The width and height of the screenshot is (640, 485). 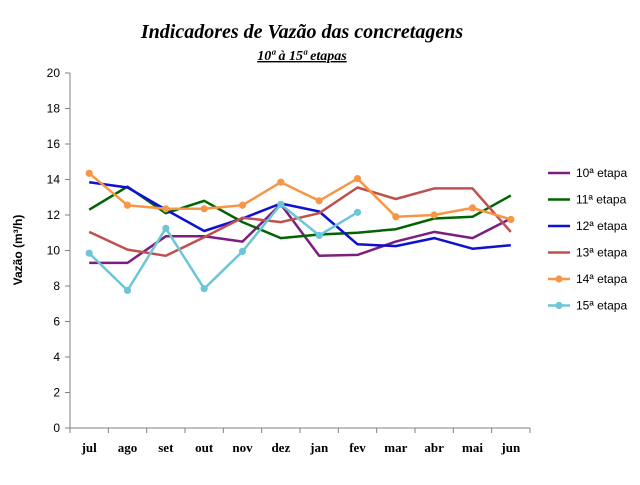 I want to click on x-tick-label: abr, so click(x=434, y=447).